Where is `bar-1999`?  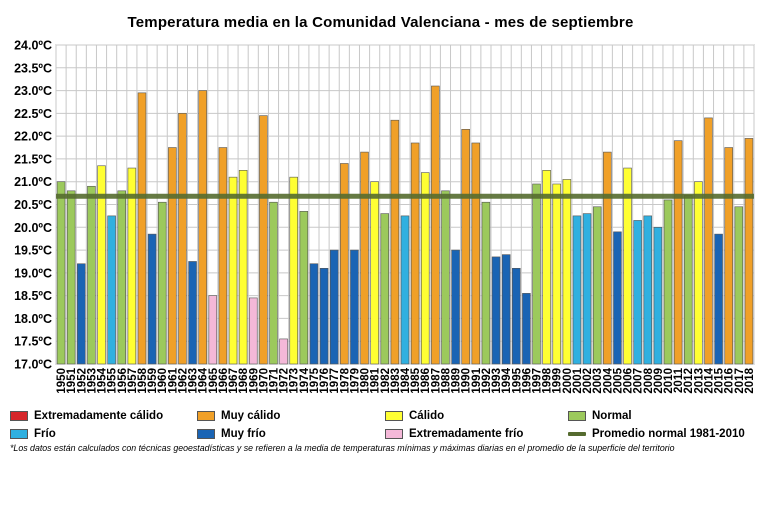
bar-1999 is located at coordinates (556, 274).